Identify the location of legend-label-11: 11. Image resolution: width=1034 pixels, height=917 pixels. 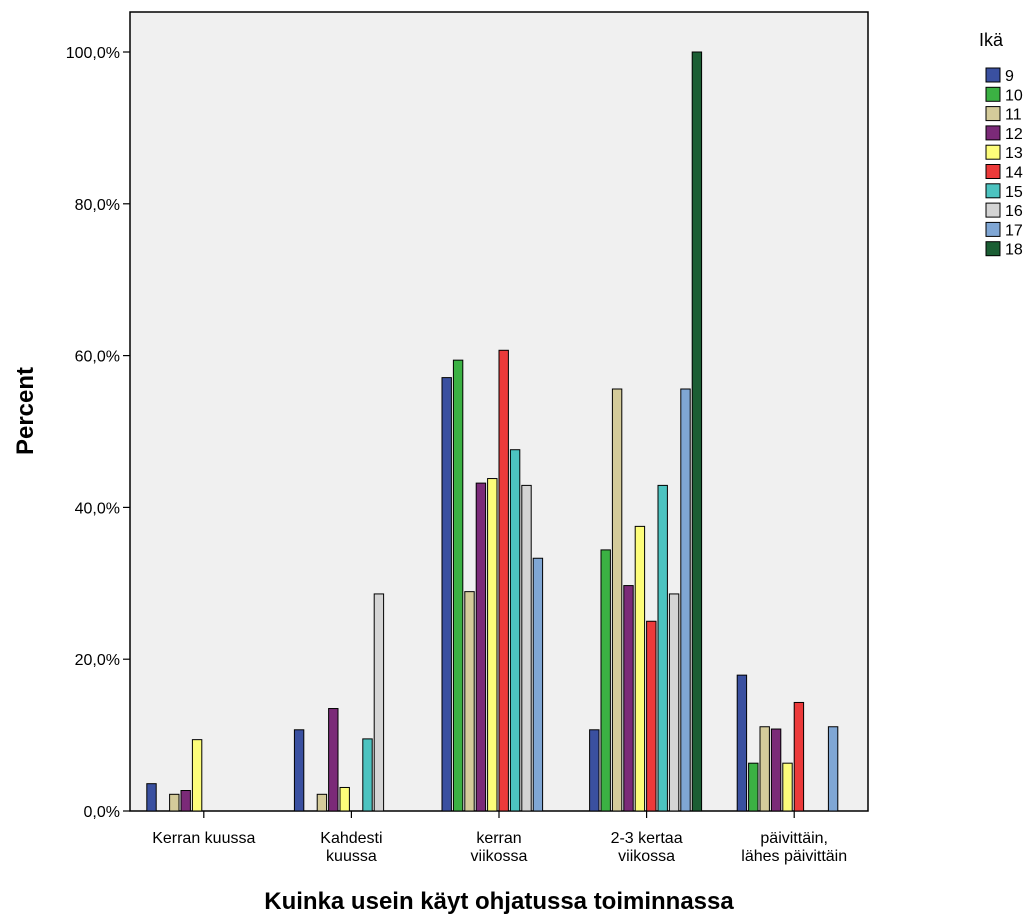
(1013, 115).